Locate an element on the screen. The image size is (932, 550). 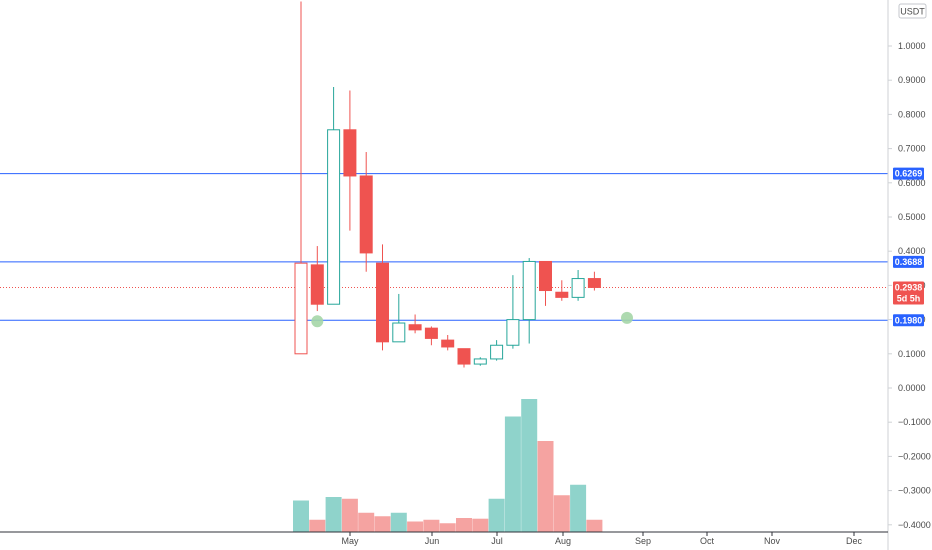
level-tag-label: 0.1980 is located at coordinates (909, 320).